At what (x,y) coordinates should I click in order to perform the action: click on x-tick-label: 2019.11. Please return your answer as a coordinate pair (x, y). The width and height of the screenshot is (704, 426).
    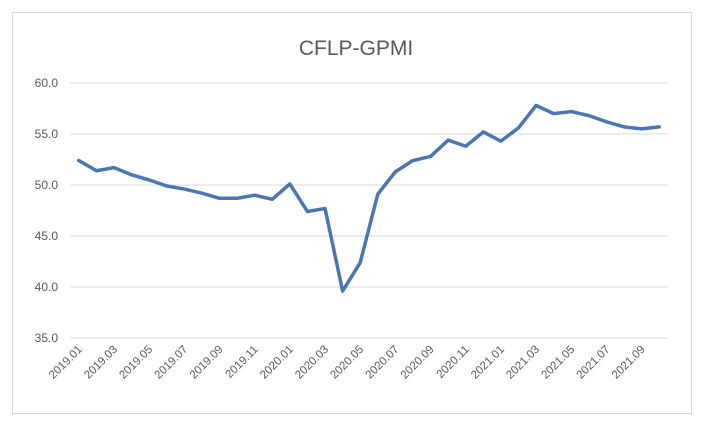
    Looking at the image, I should click on (242, 362).